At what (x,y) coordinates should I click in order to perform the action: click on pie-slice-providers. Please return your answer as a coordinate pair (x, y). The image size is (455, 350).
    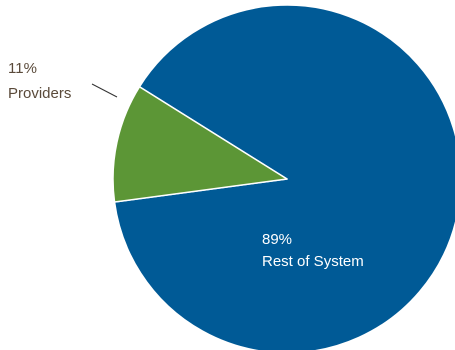
    Looking at the image, I should click on (200, 144).